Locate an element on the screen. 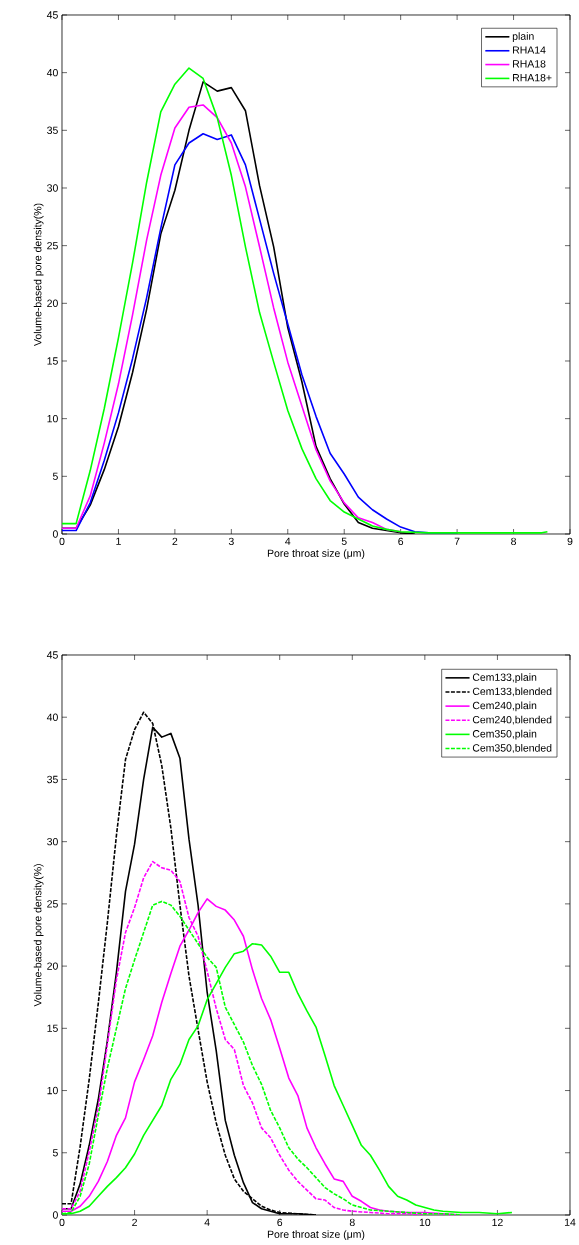 Image resolution: width=579 pixels, height=1245 pixels. legend-label: RHA18 is located at coordinates (529, 64).